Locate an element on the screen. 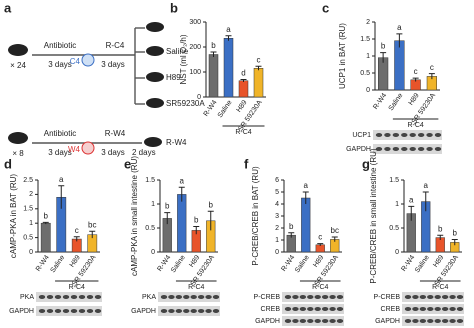 The height and width of the screenshot is (328, 474). x-tick-label: Saline is located at coordinates (178, 264).